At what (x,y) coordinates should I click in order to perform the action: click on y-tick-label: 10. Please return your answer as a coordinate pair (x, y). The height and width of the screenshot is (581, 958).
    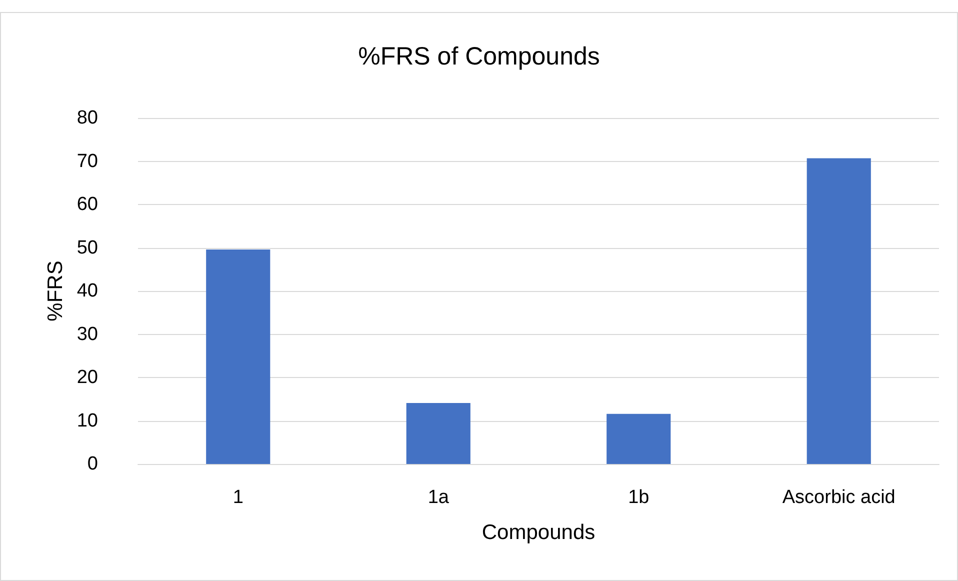
    Looking at the image, I should click on (87, 421).